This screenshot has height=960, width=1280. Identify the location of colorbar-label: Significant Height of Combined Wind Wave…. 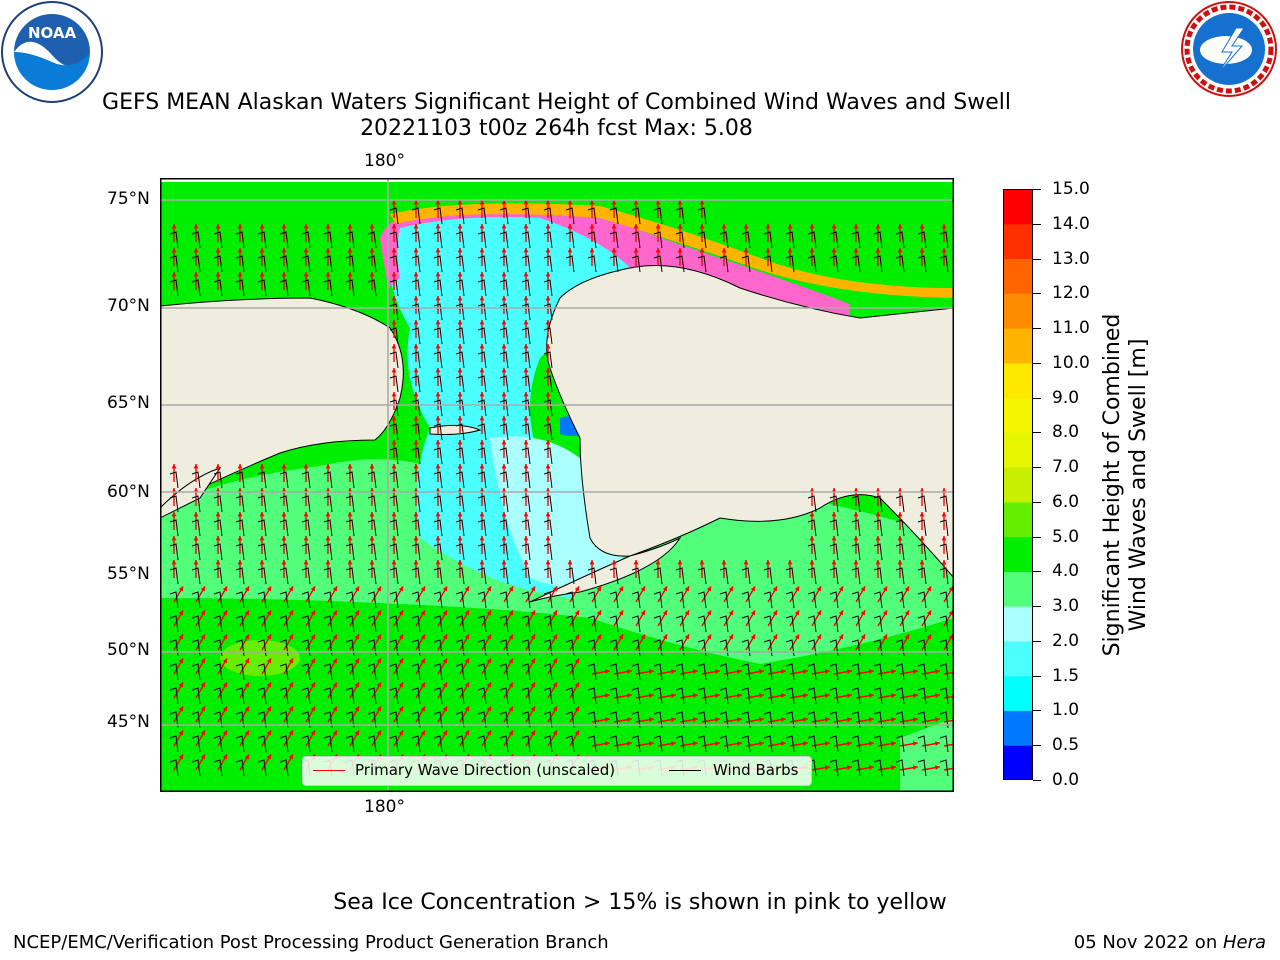
(1130, 485).